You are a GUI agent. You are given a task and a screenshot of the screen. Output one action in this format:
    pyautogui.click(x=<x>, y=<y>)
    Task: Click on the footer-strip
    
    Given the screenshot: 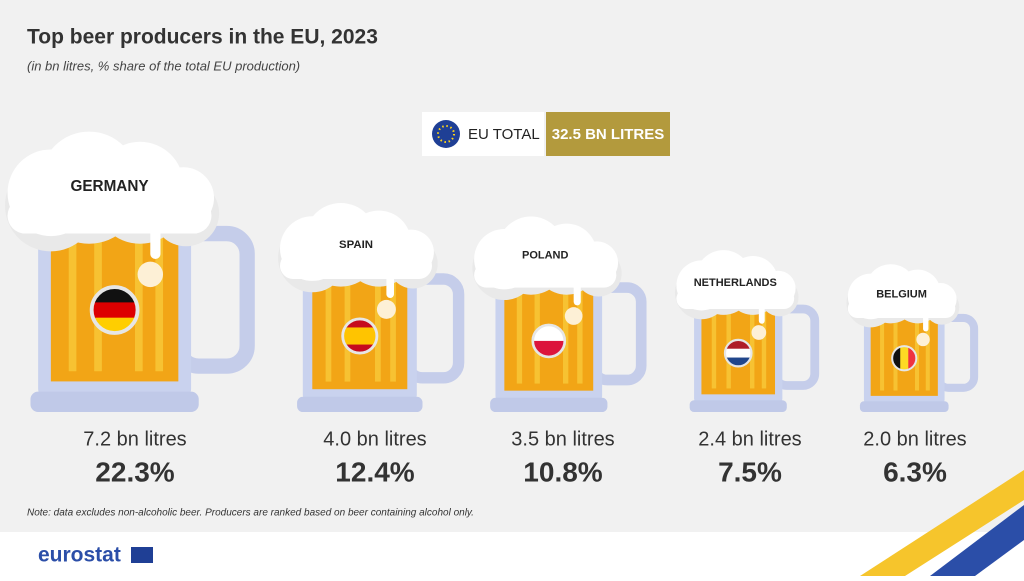 What is the action you would take?
    pyautogui.click(x=512, y=554)
    